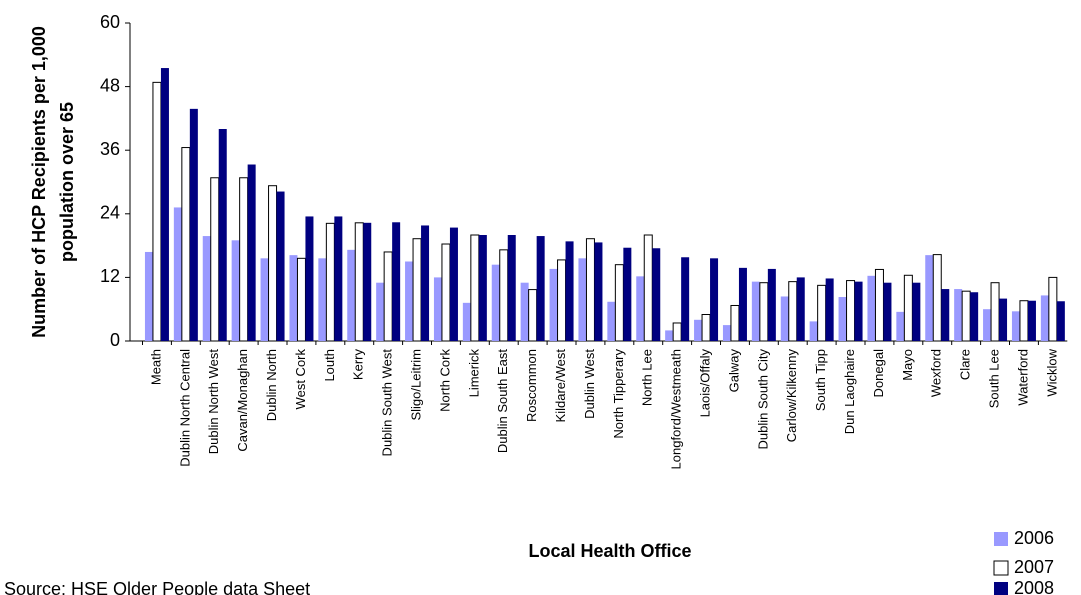 This screenshot has height=595, width=1081. What do you see at coordinates (473, 373) in the screenshot?
I see `x-tick-label: Limerick` at bounding box center [473, 373].